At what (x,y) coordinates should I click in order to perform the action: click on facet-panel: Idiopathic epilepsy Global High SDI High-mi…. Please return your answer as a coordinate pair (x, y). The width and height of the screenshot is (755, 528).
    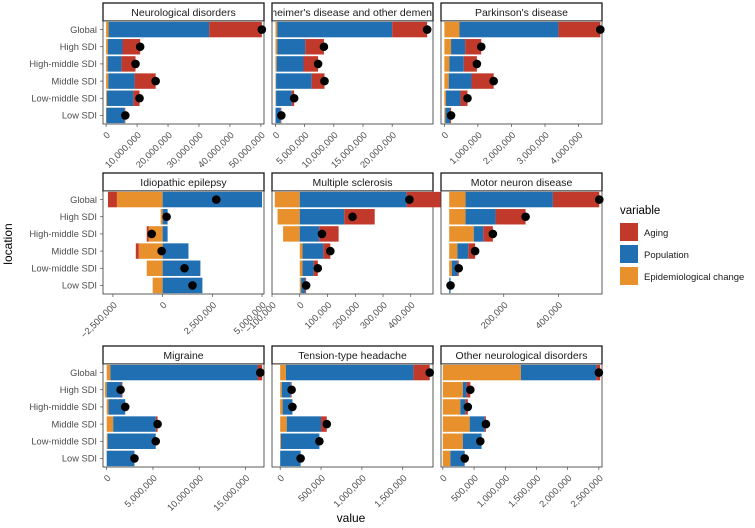
    Looking at the image, I should click on (148, 256).